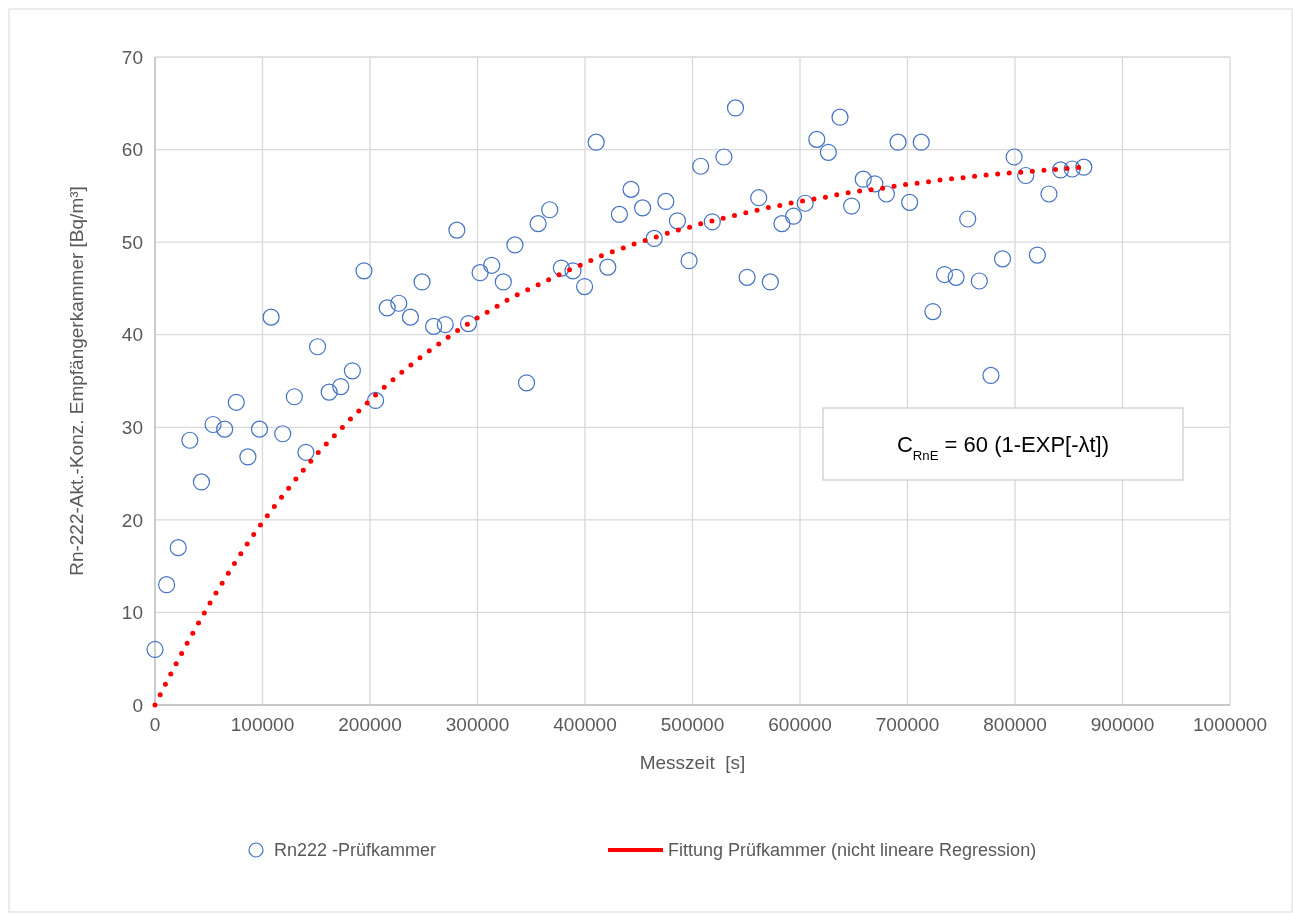 The width and height of the screenshot is (1293, 915). Describe the element at coordinates (1122, 724) in the screenshot. I see `x-tick-label: 900000` at that location.